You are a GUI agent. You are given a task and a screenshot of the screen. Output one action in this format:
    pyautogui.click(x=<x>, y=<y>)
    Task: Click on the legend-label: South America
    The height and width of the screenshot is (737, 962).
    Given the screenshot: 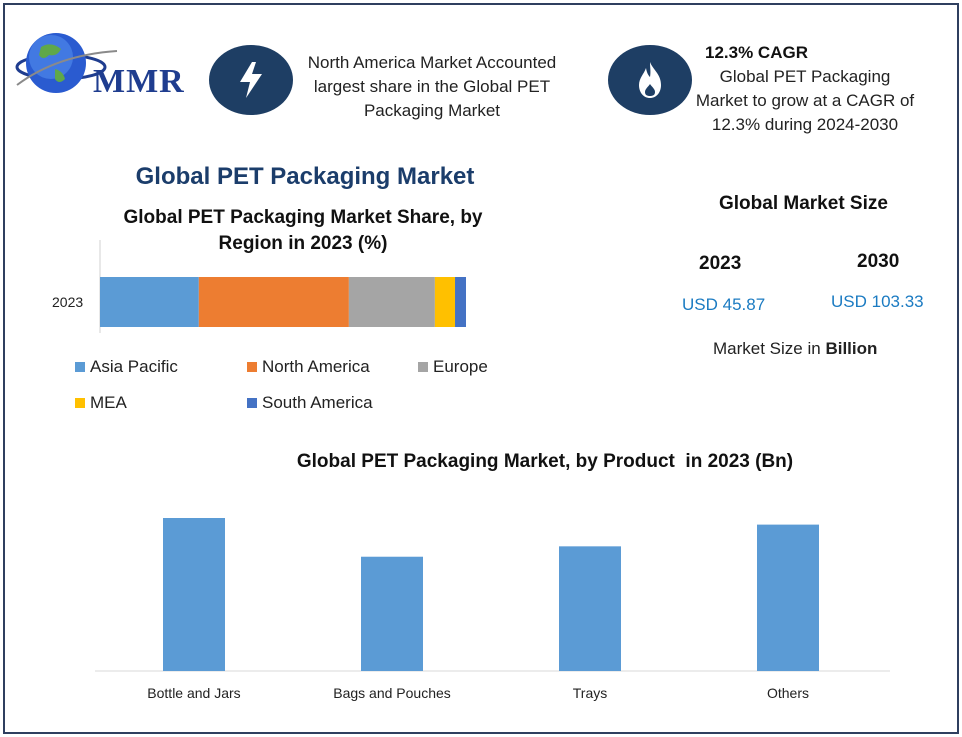 What is the action you would take?
    pyautogui.click(x=317, y=402)
    